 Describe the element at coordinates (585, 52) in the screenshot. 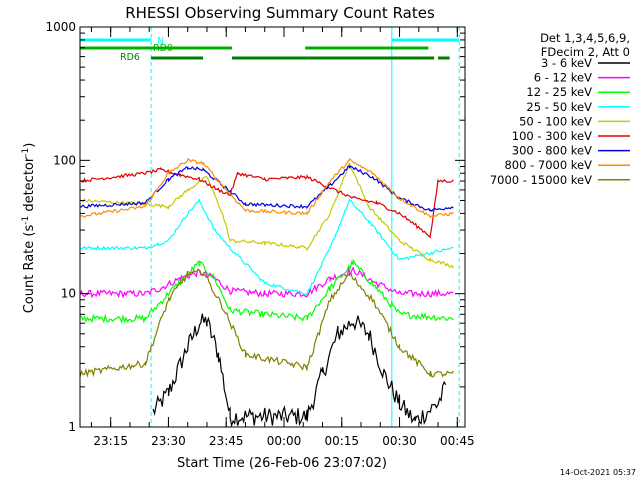

I see `legend-header-1: FDecim 2, Att 0` at that location.